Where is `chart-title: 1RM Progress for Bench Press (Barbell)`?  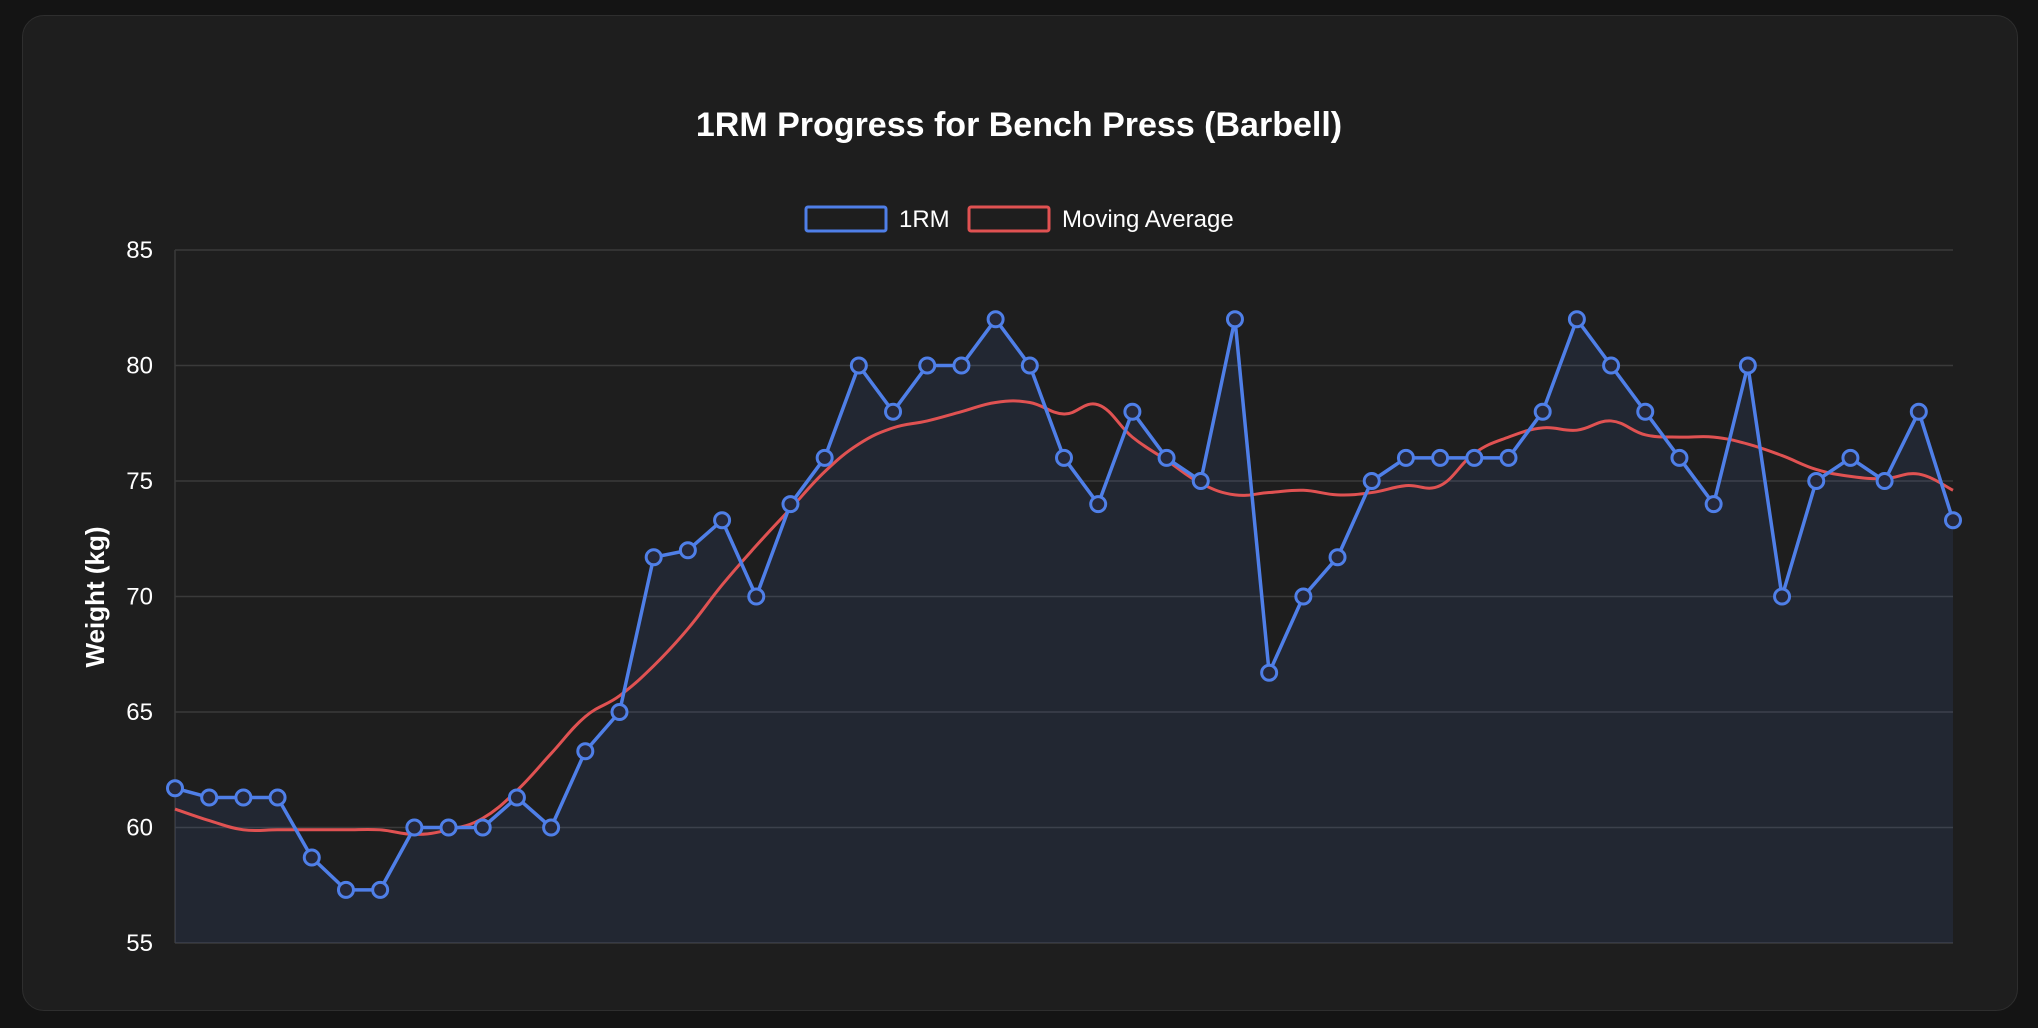
chart-title: 1RM Progress for Bench Press (Barbell) is located at coordinates (1019, 125).